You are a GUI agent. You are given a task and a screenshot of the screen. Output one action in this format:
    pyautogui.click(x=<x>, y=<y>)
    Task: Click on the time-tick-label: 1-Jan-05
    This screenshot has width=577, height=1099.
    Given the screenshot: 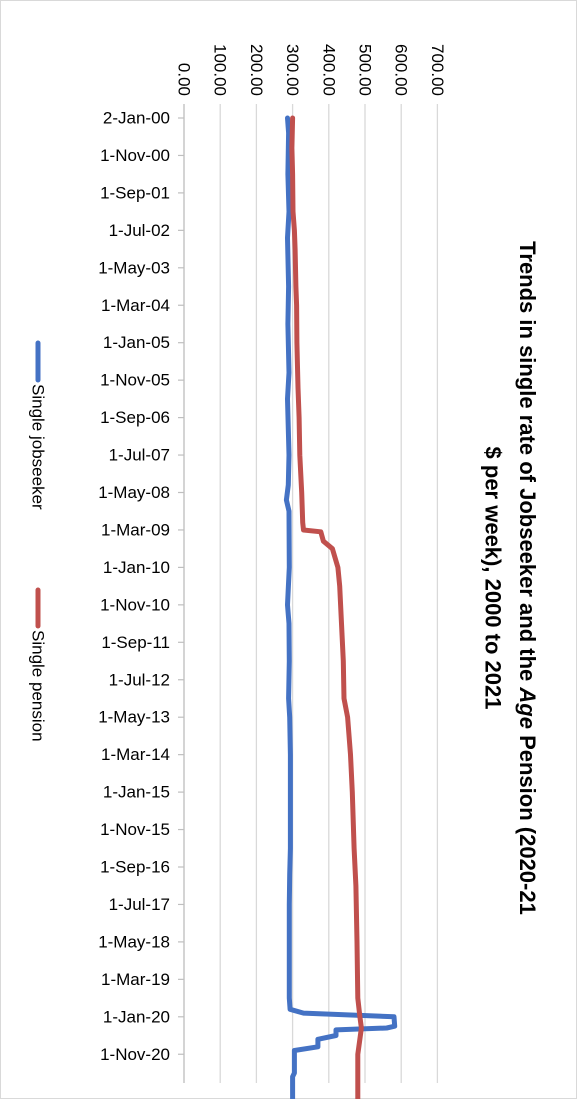 What is the action you would take?
    pyautogui.click(x=136, y=342)
    